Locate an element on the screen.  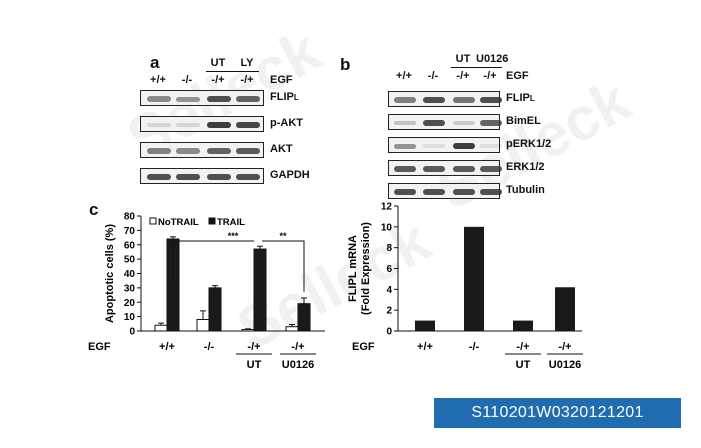
group-label: UT is located at coordinates (254, 365).